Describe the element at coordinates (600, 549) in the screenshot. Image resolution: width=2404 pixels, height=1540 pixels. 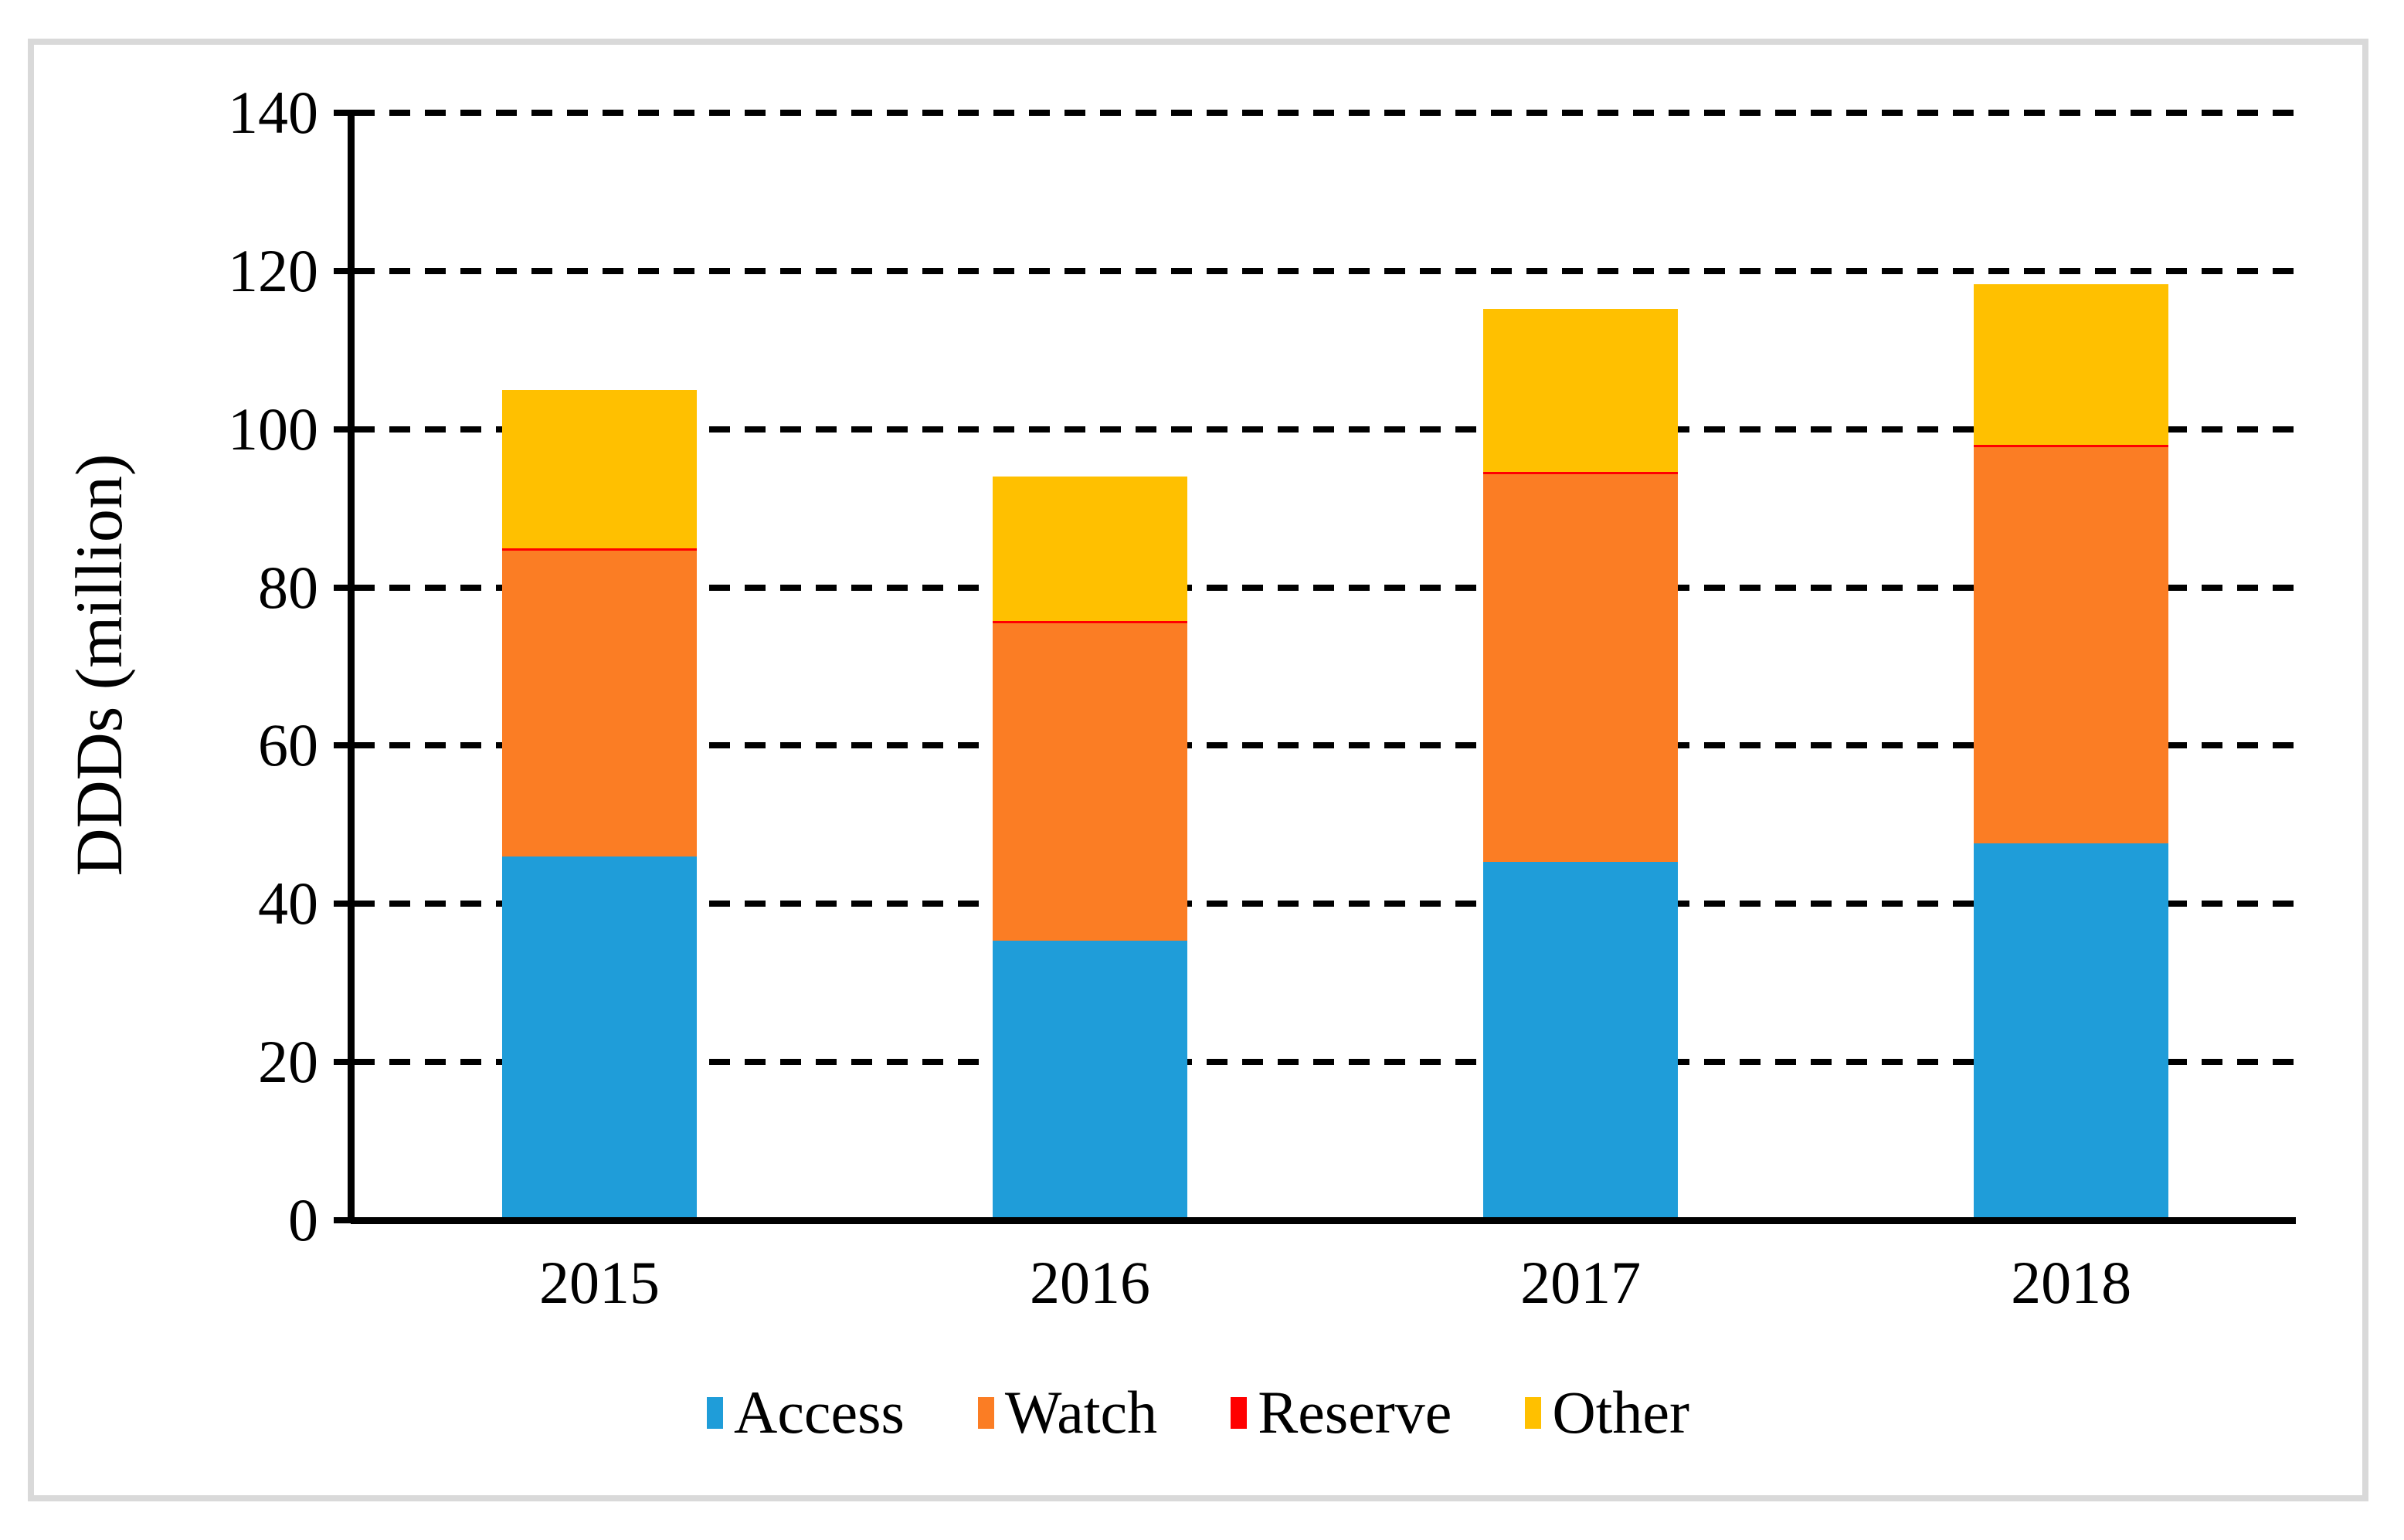
I see `bar-segment-2015-reserve` at that location.